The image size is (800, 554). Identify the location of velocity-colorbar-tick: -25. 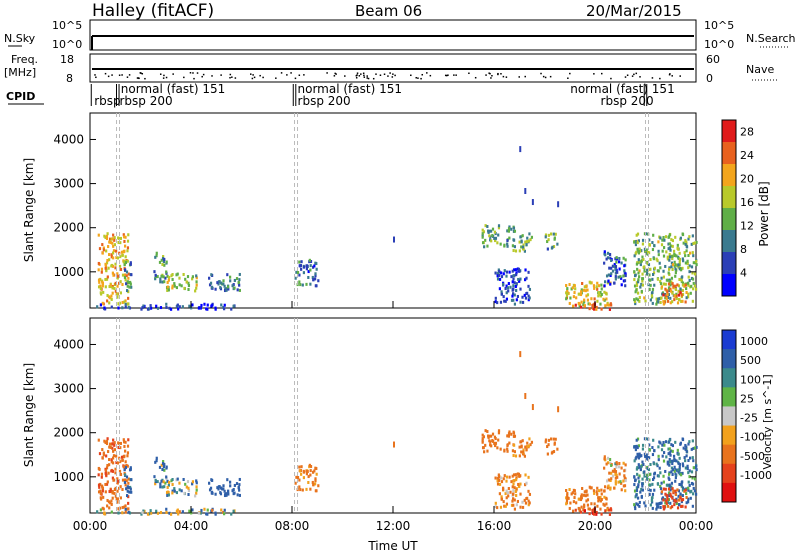
(749, 418).